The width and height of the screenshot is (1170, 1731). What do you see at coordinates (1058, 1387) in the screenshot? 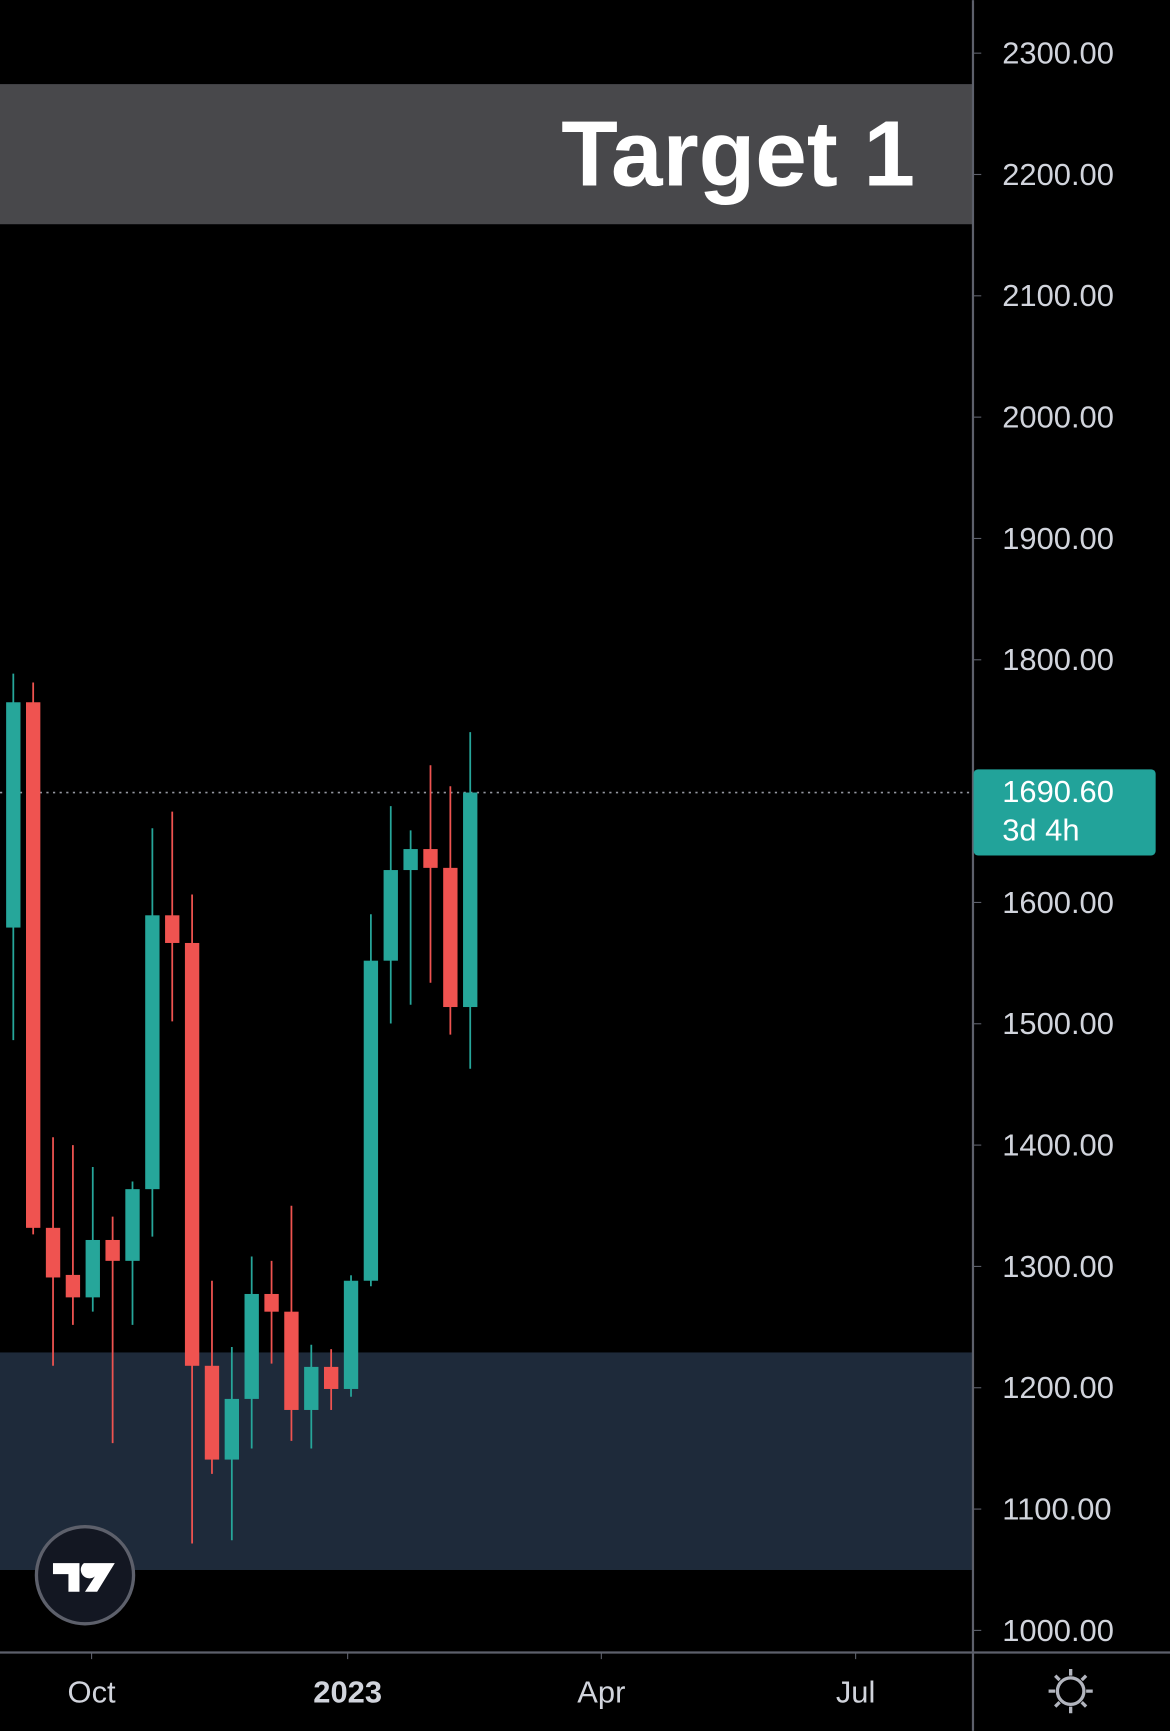
I see `y-tick-label: 1200.00` at bounding box center [1058, 1387].